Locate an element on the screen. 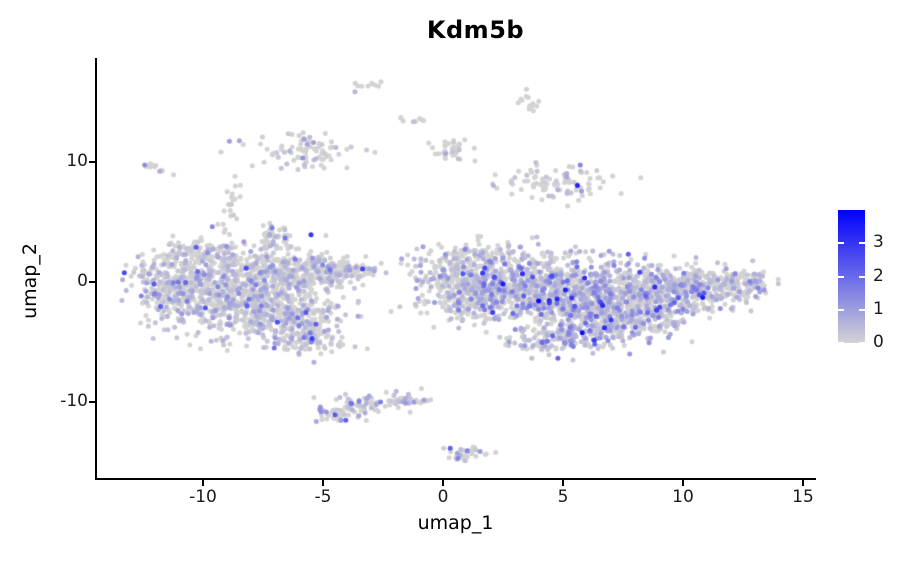 Image resolution: width=911 pixels, height=562 pixels. colorbar-tick-label: 3 is located at coordinates (878, 242).